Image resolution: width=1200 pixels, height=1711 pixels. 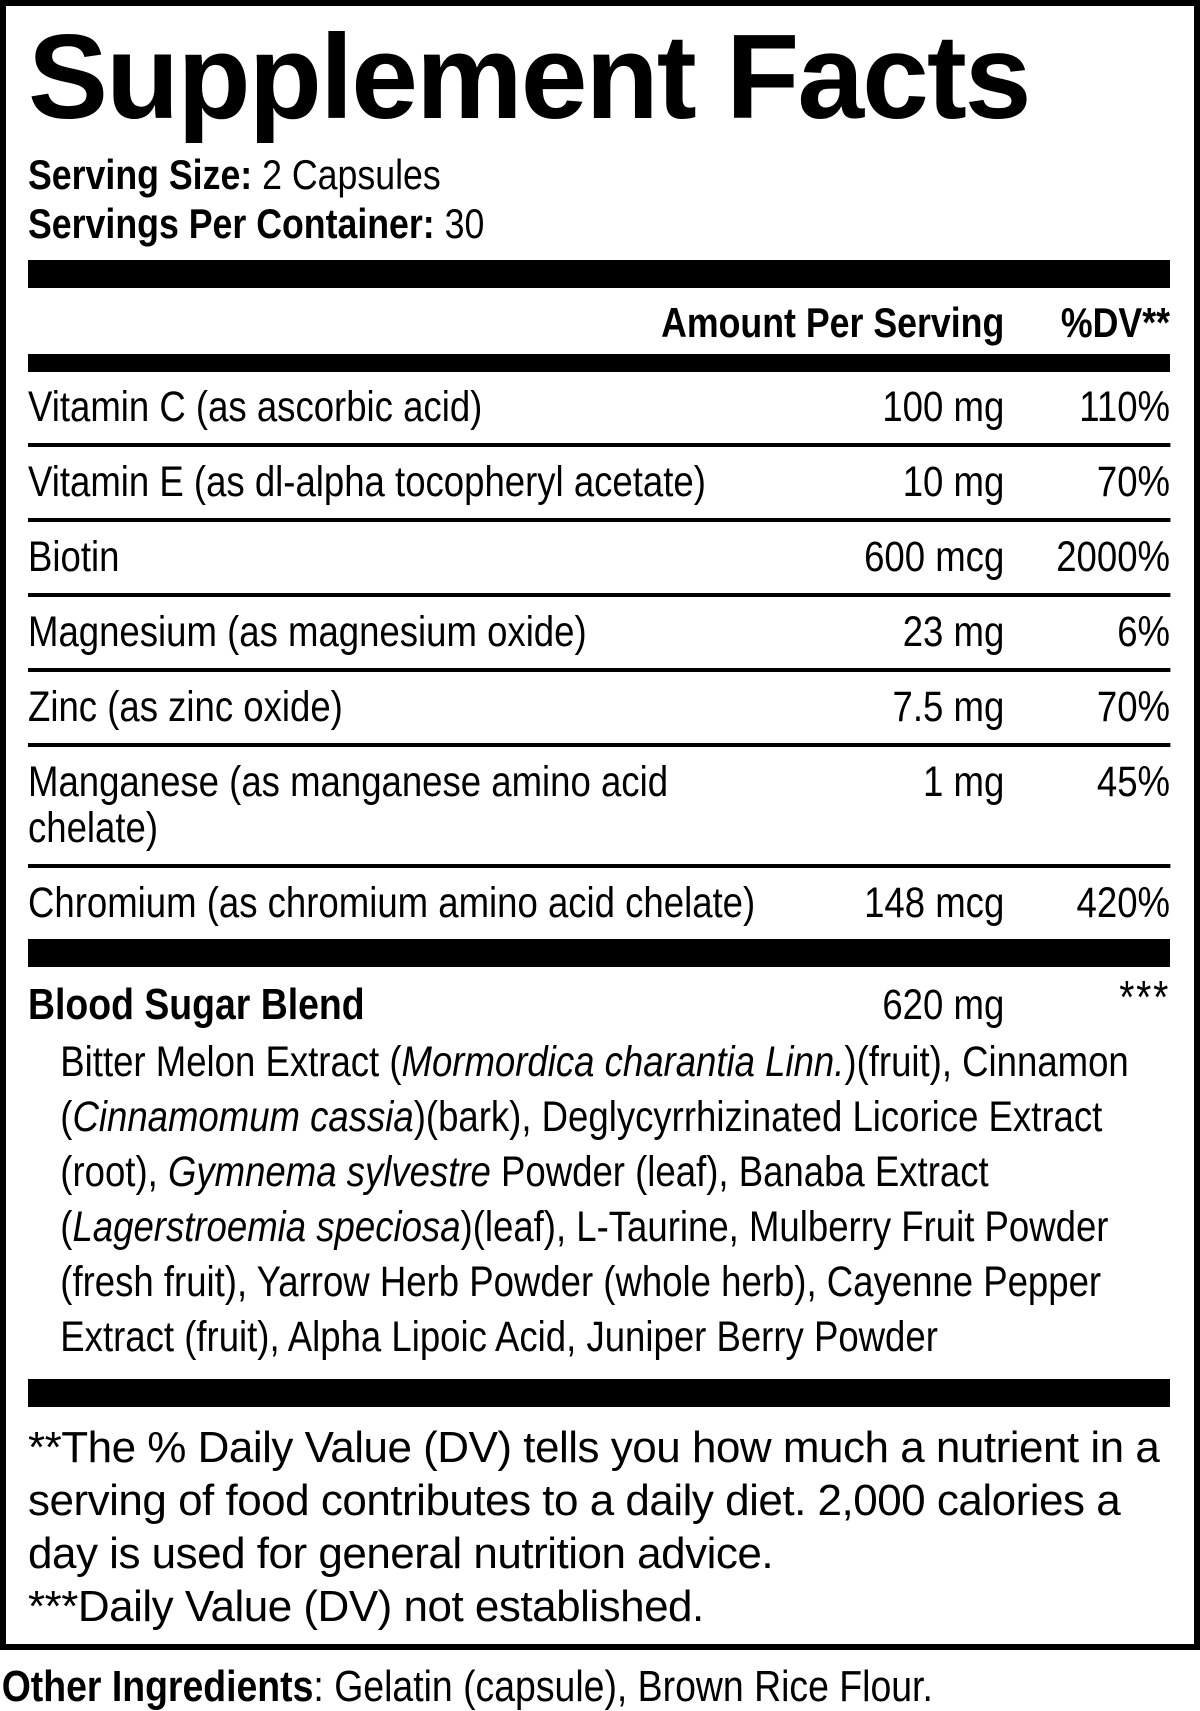 What do you see at coordinates (943, 1004) in the screenshot?
I see `blend-amount: 620 mg` at bounding box center [943, 1004].